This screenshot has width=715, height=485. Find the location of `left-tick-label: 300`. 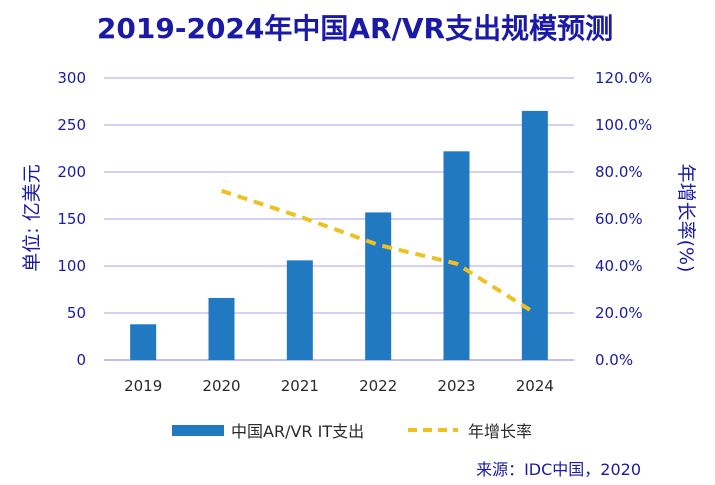

left-tick-label: 300 is located at coordinates (71, 78).